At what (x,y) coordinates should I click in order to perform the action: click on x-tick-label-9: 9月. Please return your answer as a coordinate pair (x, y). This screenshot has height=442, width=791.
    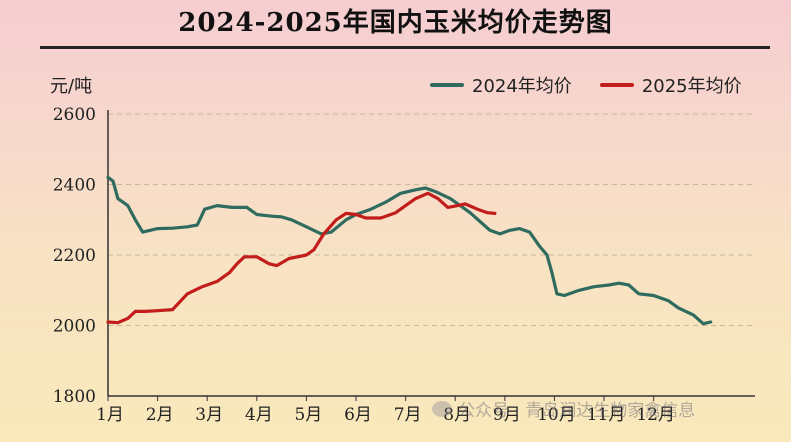
    Looking at the image, I should click on (507, 415).